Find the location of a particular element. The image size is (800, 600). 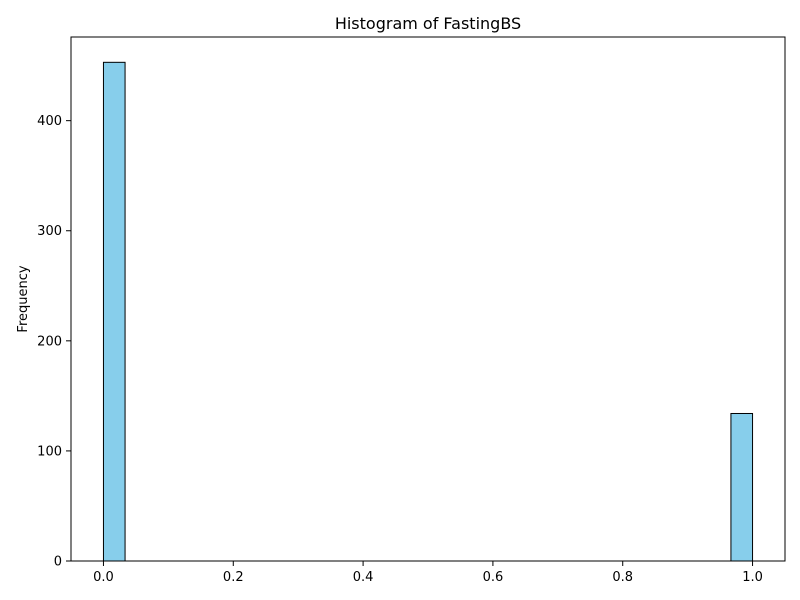

x-tick-label: 0.8 is located at coordinates (622, 577).